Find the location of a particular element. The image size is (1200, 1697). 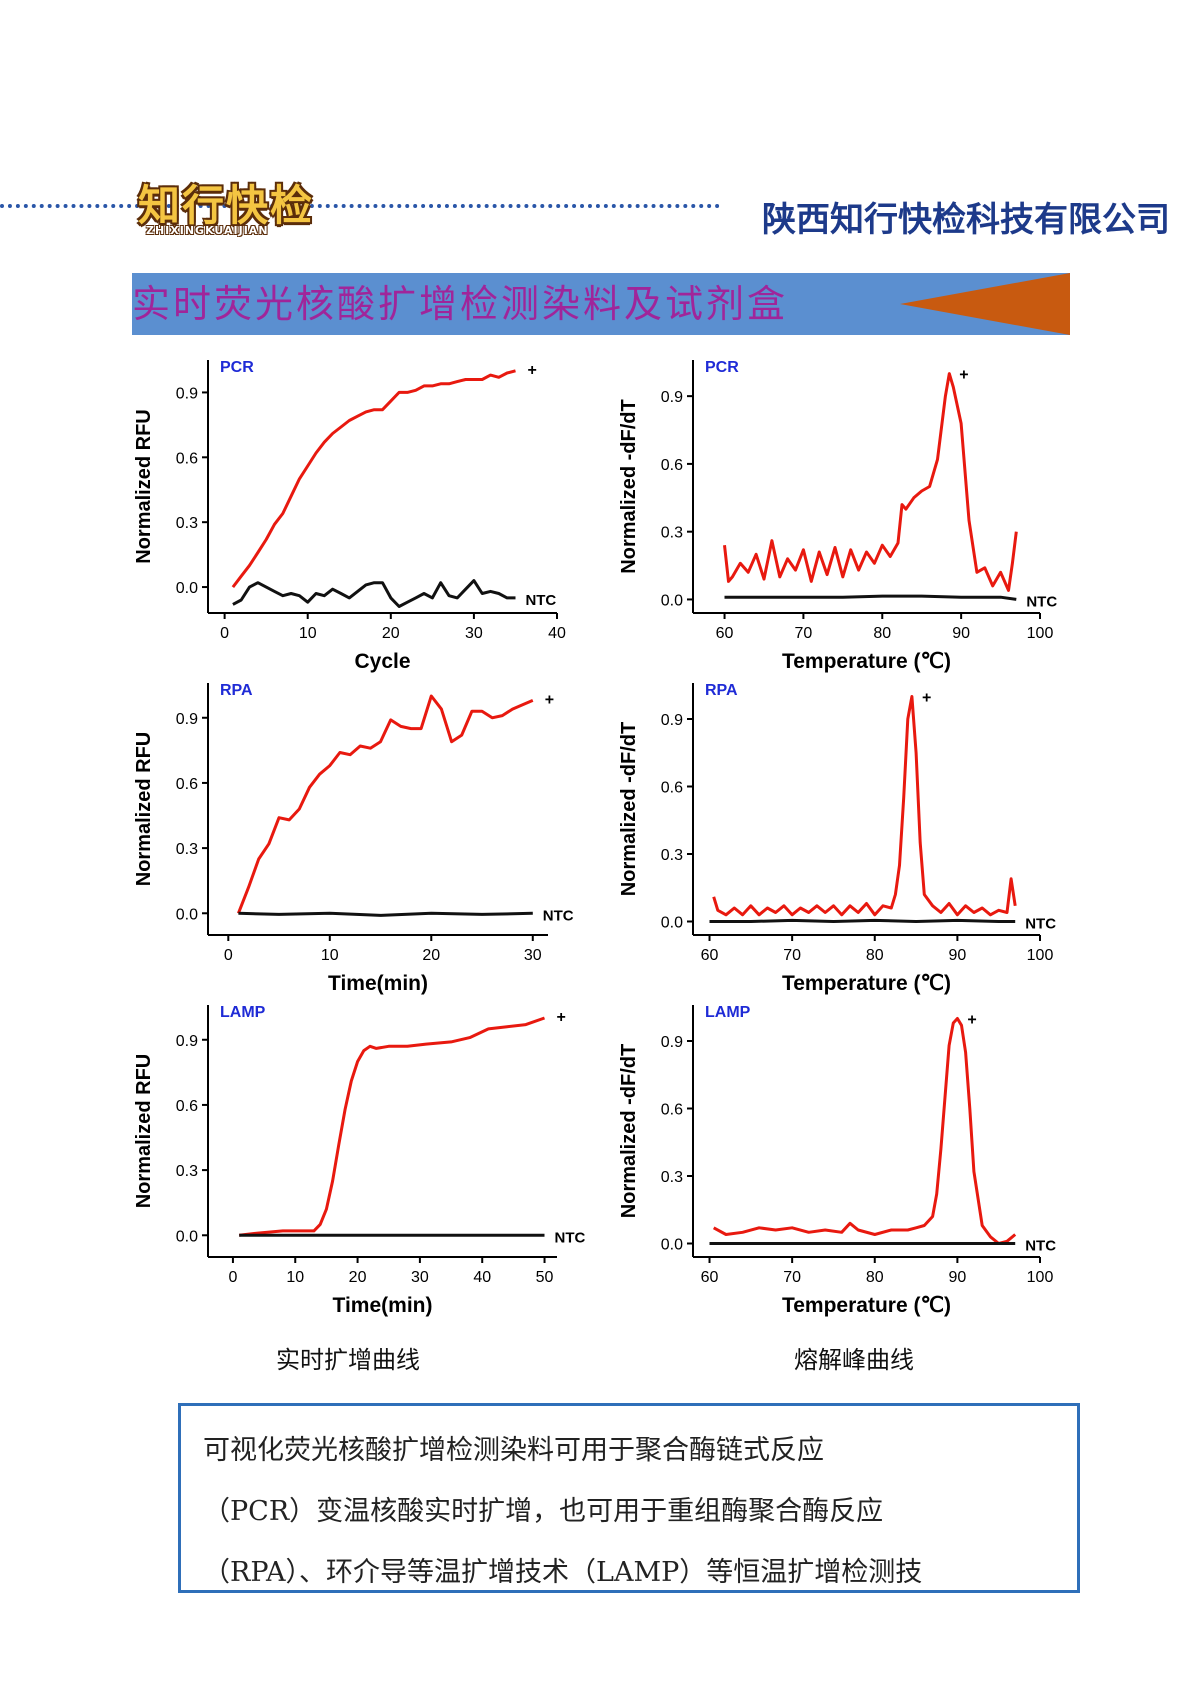

logo-subtext: ZHIXINGKUAIJIAN is located at coordinates (207, 230).